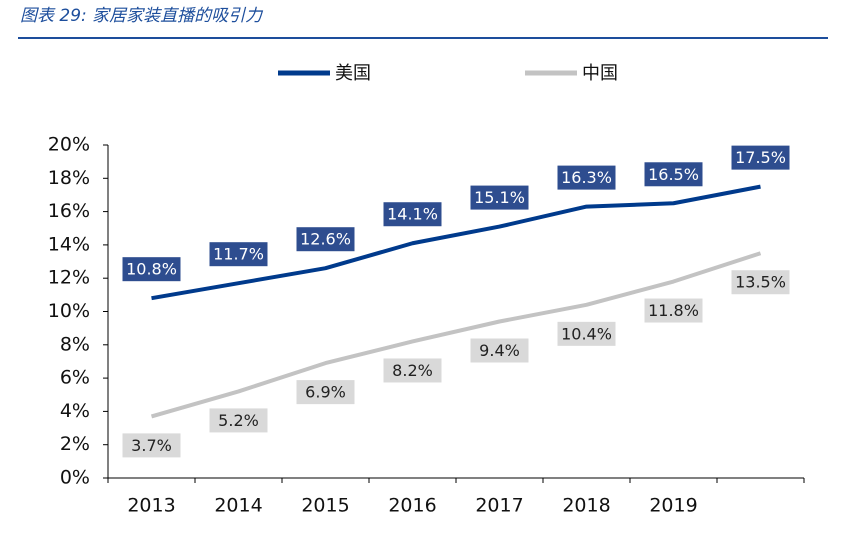 The height and width of the screenshot is (536, 851). Describe the element at coordinates (75, 378) in the screenshot. I see `y-tick-label: 6%` at that location.